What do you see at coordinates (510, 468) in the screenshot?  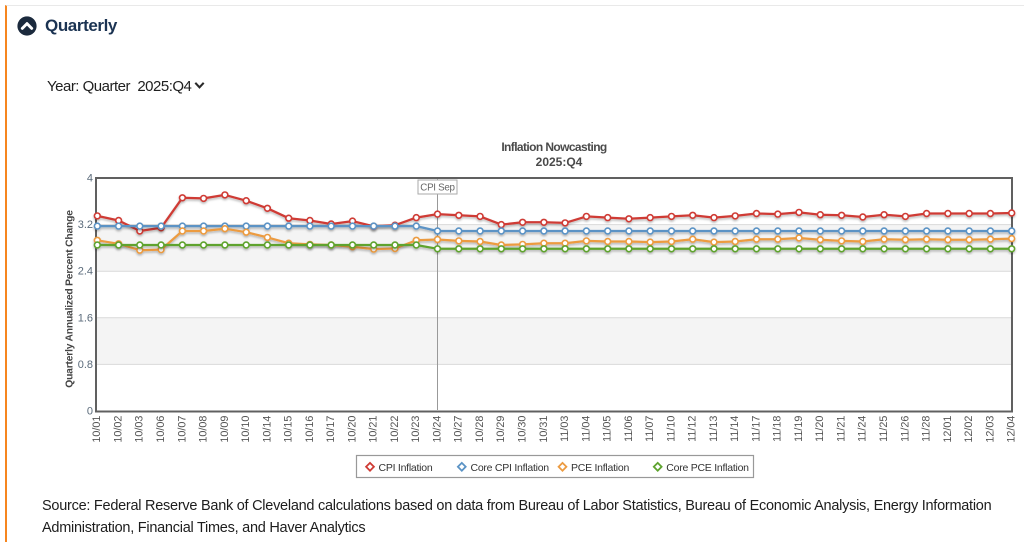 I see `svg-text: Core CPI Inflation` at bounding box center [510, 468].